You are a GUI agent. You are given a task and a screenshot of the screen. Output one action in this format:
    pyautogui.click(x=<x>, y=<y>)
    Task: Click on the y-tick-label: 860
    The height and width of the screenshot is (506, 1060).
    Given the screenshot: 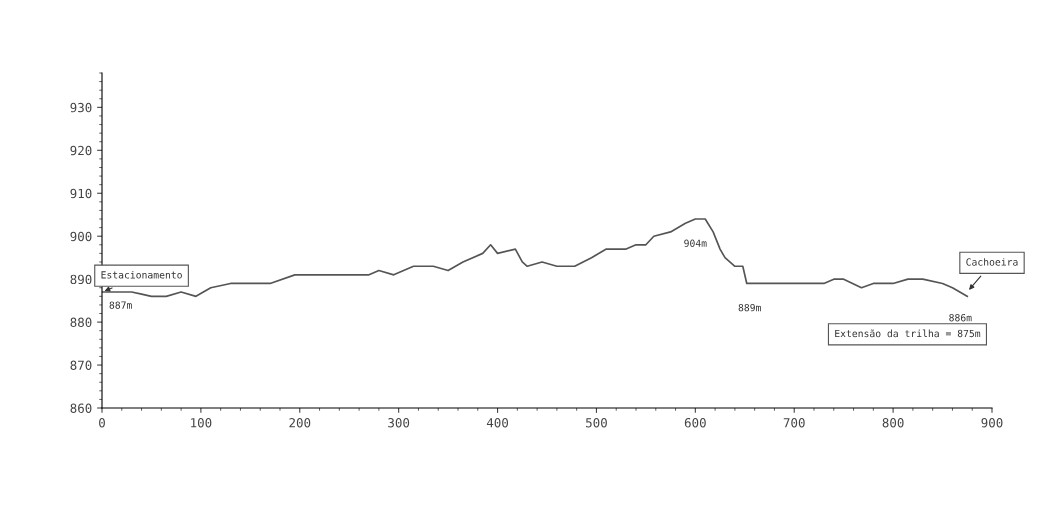 What is the action you would take?
    pyautogui.click(x=81, y=408)
    